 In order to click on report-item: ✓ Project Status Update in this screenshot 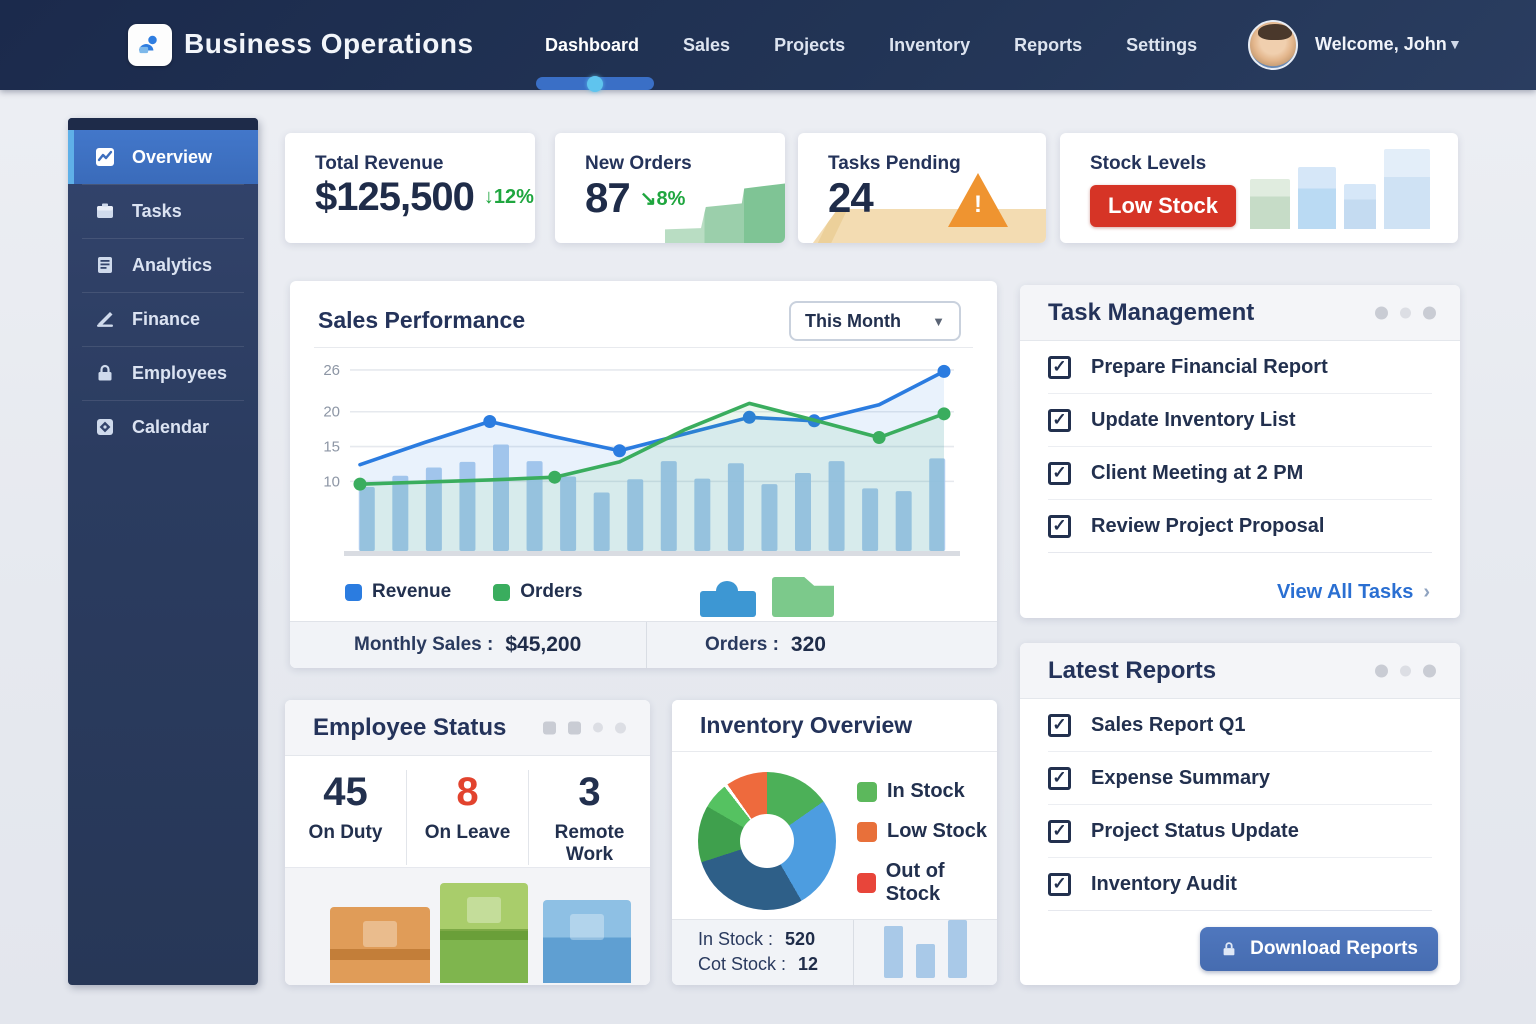, I will do `click(1240, 831)`.